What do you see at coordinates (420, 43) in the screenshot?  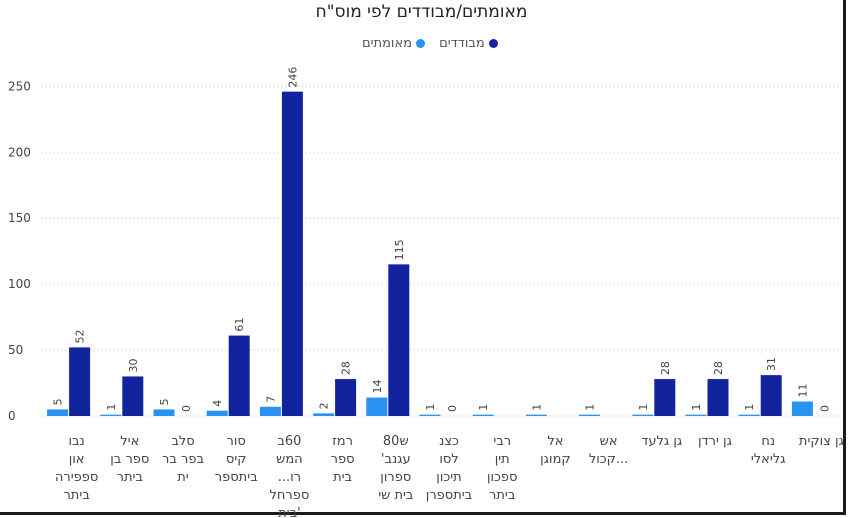 I see `legend-swatch-confirmed` at bounding box center [420, 43].